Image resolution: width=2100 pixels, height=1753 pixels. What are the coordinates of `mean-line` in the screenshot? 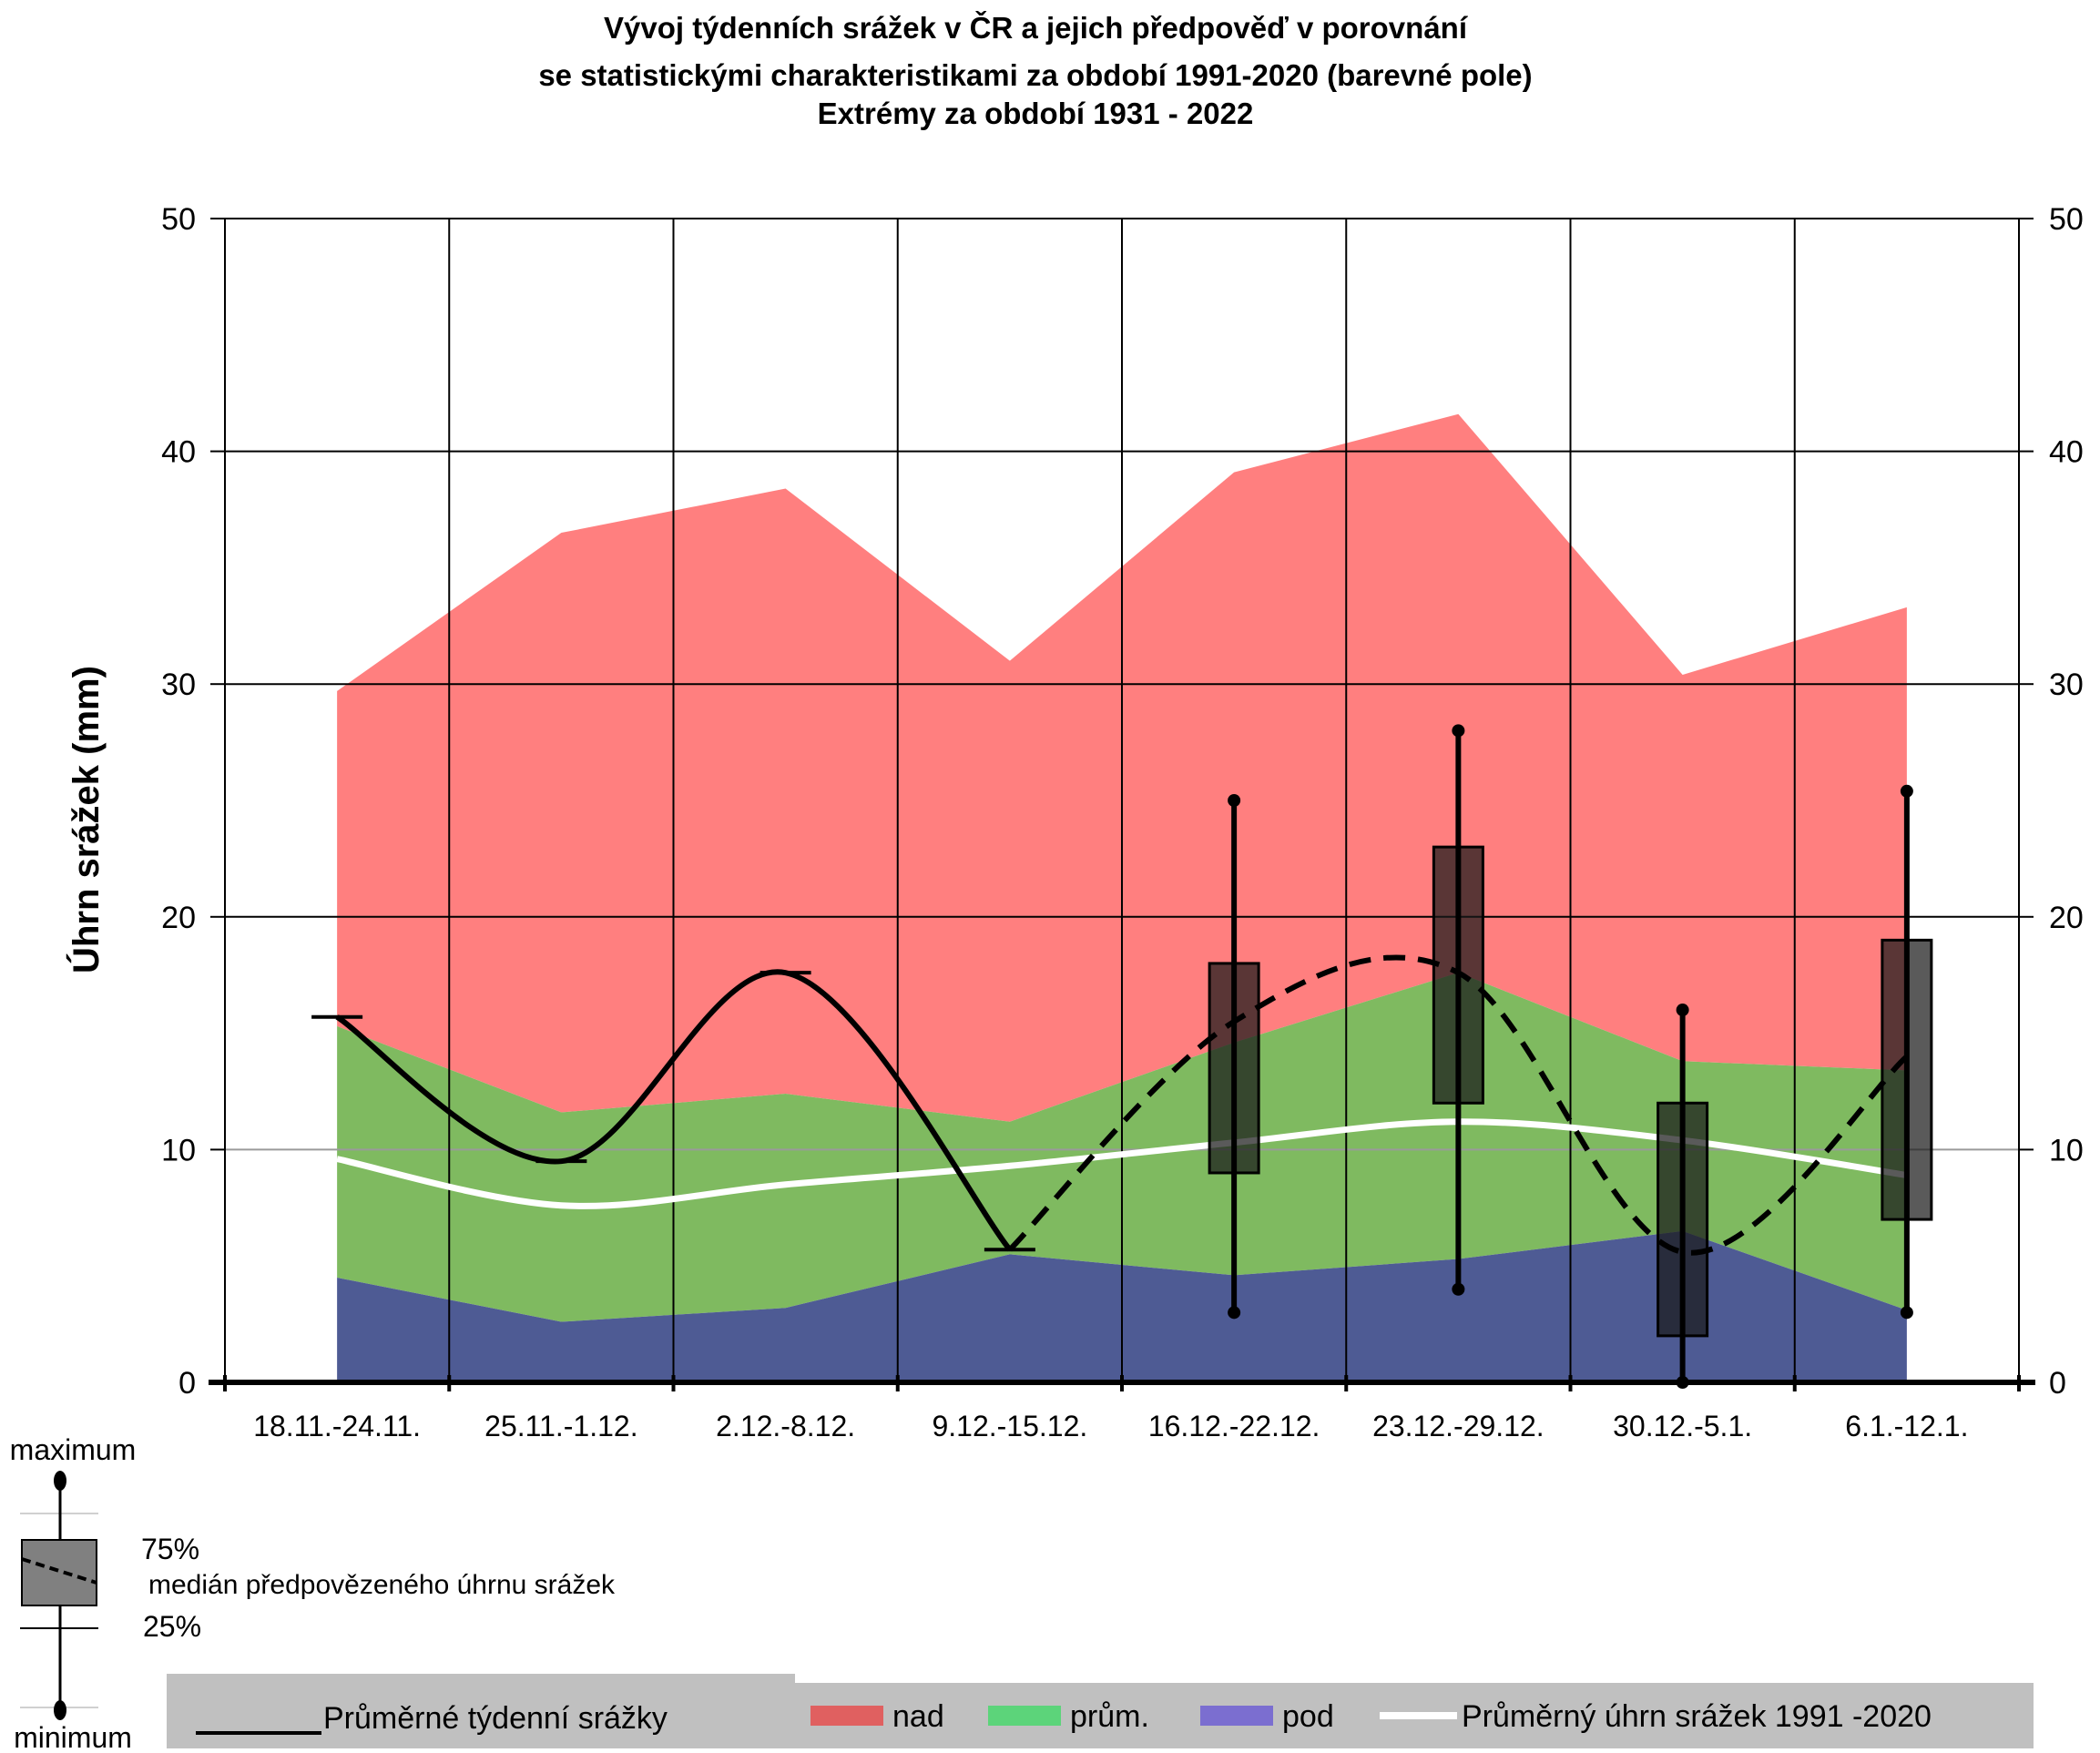 It's located at (1122, 1163).